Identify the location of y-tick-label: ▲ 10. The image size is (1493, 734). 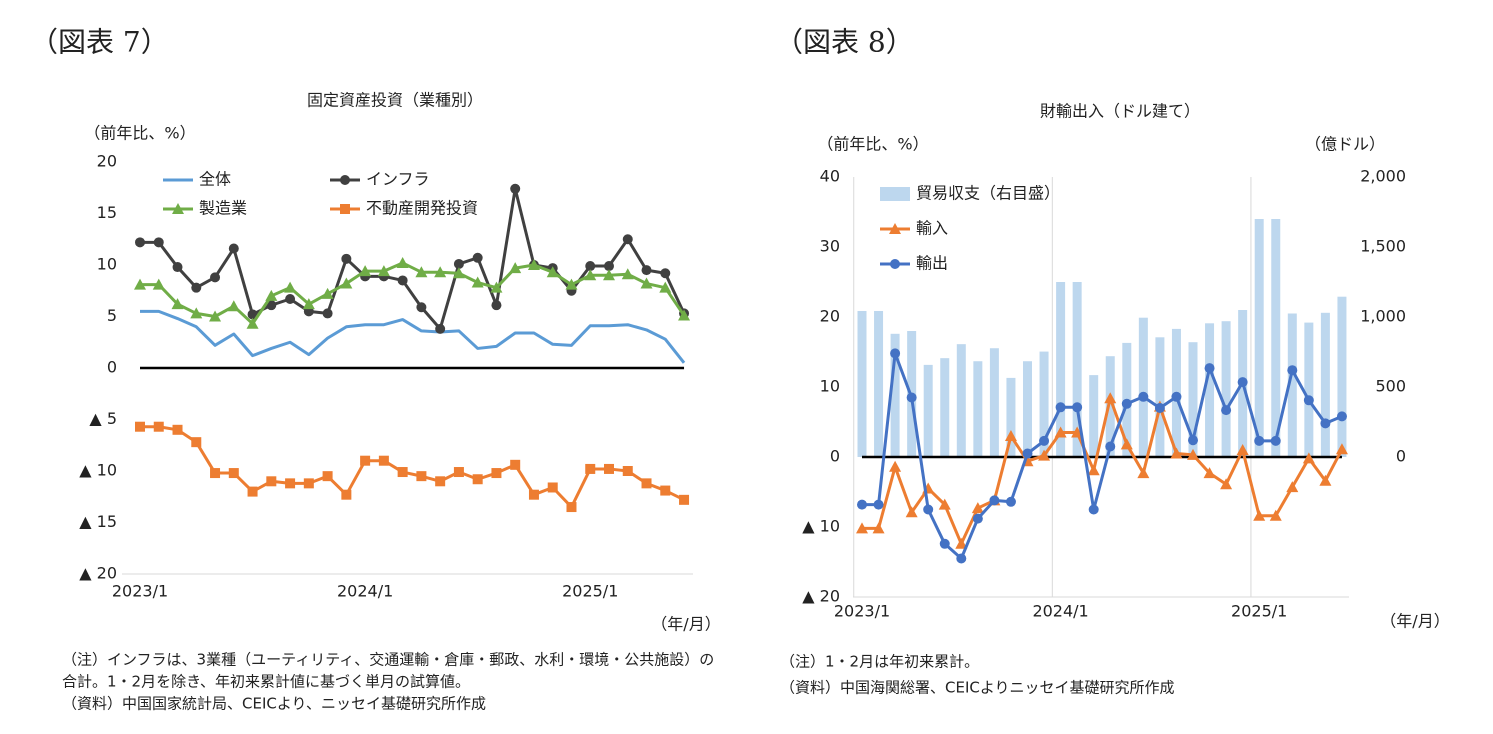
(821, 526).